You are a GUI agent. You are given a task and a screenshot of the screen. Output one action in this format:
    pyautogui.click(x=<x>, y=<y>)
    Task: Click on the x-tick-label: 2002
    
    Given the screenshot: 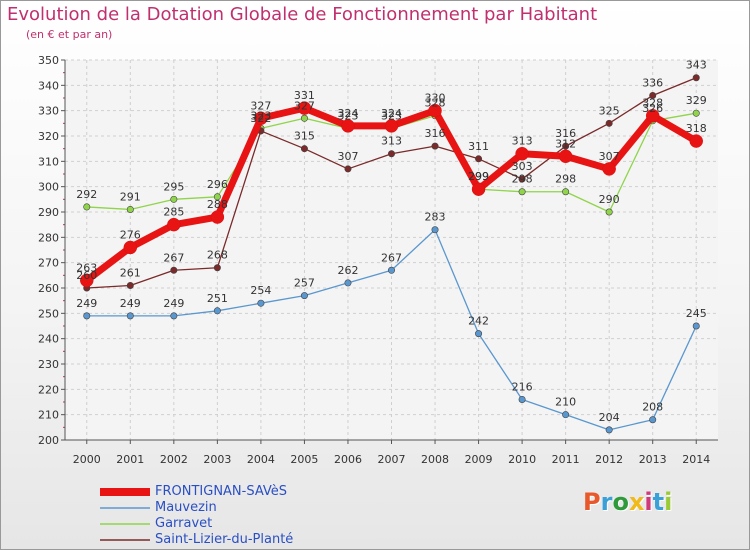 What is the action you would take?
    pyautogui.click(x=174, y=459)
    